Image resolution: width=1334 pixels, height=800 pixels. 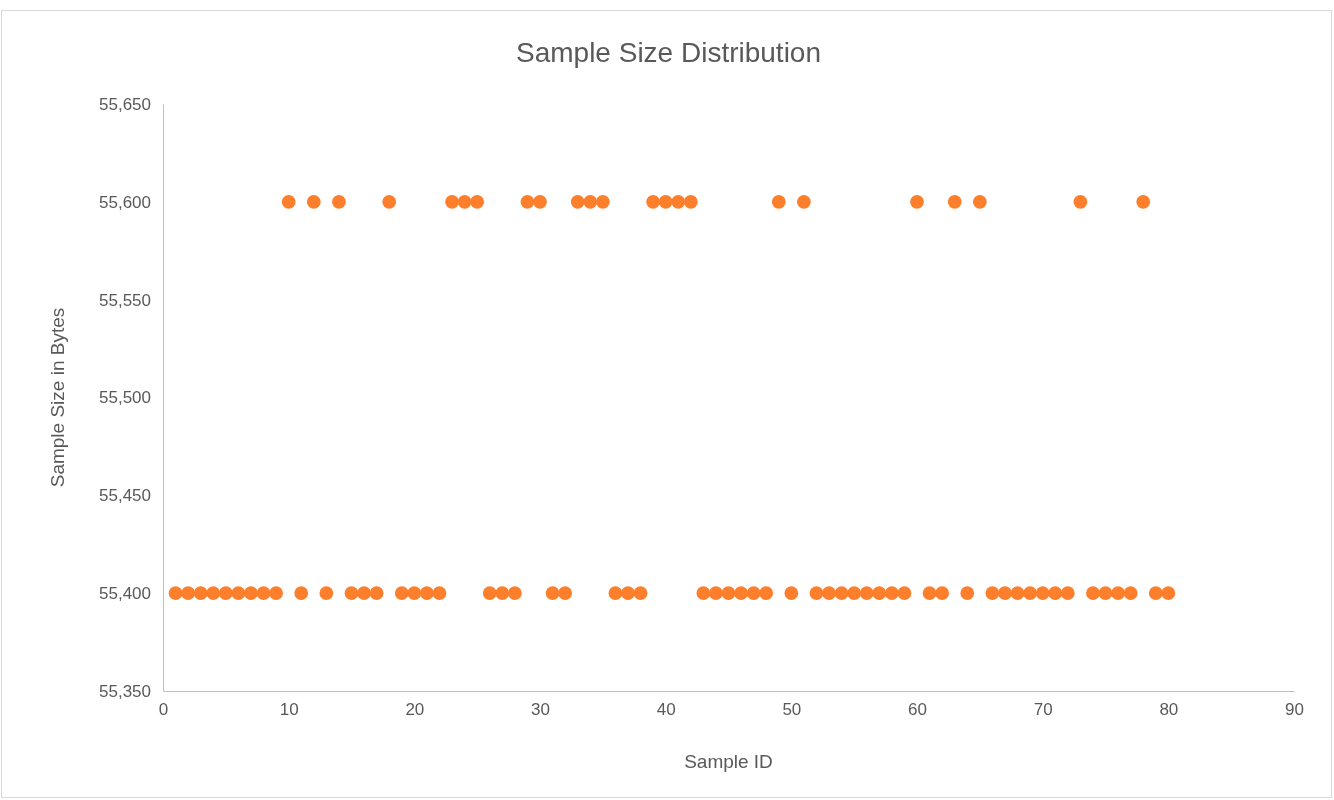 I want to click on y-axis-title: Sample Size in Bytes, so click(x=57, y=397).